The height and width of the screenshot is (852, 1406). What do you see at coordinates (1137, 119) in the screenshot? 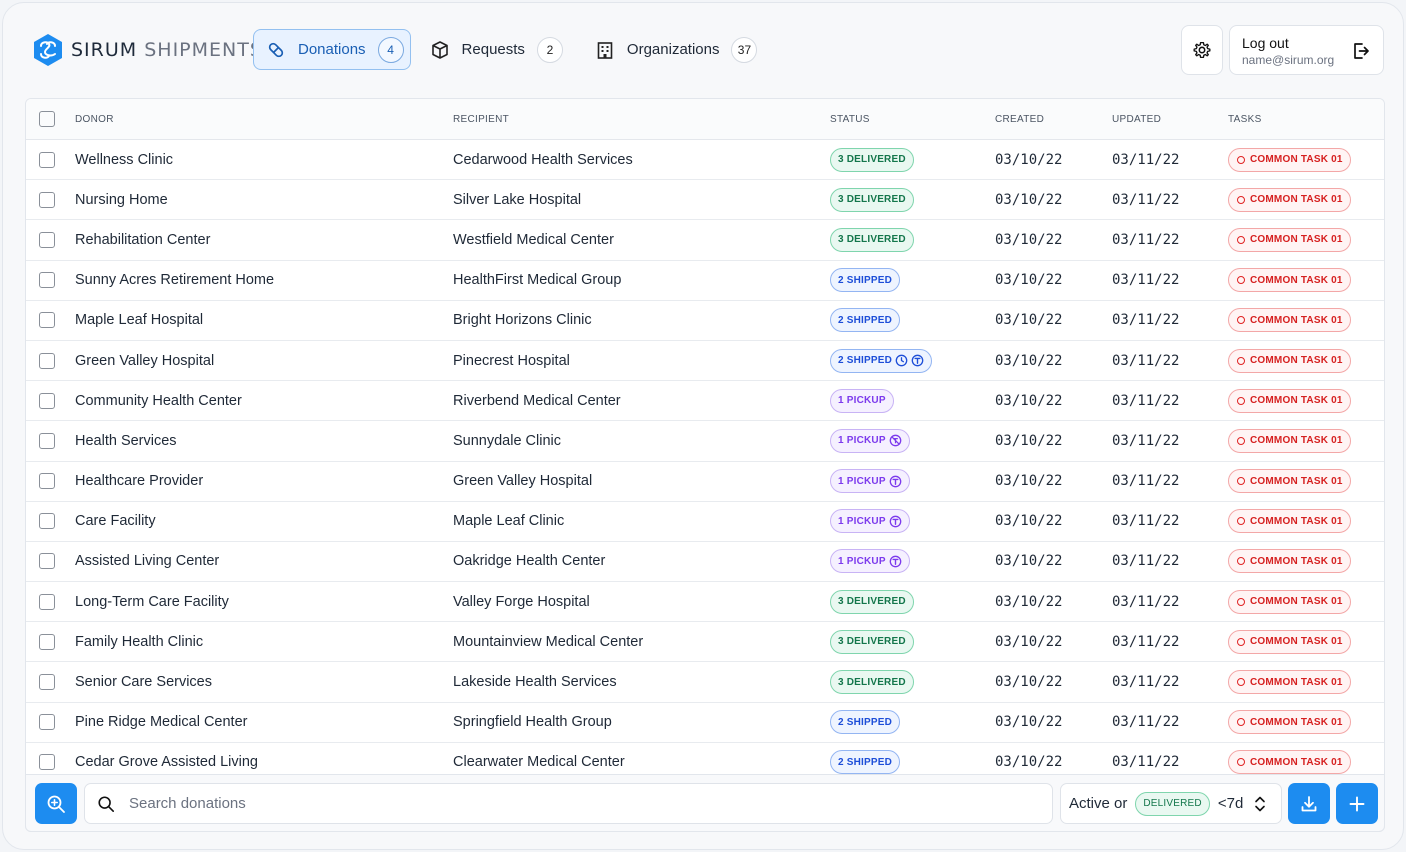
I see `col-updated: UPDATED` at bounding box center [1137, 119].